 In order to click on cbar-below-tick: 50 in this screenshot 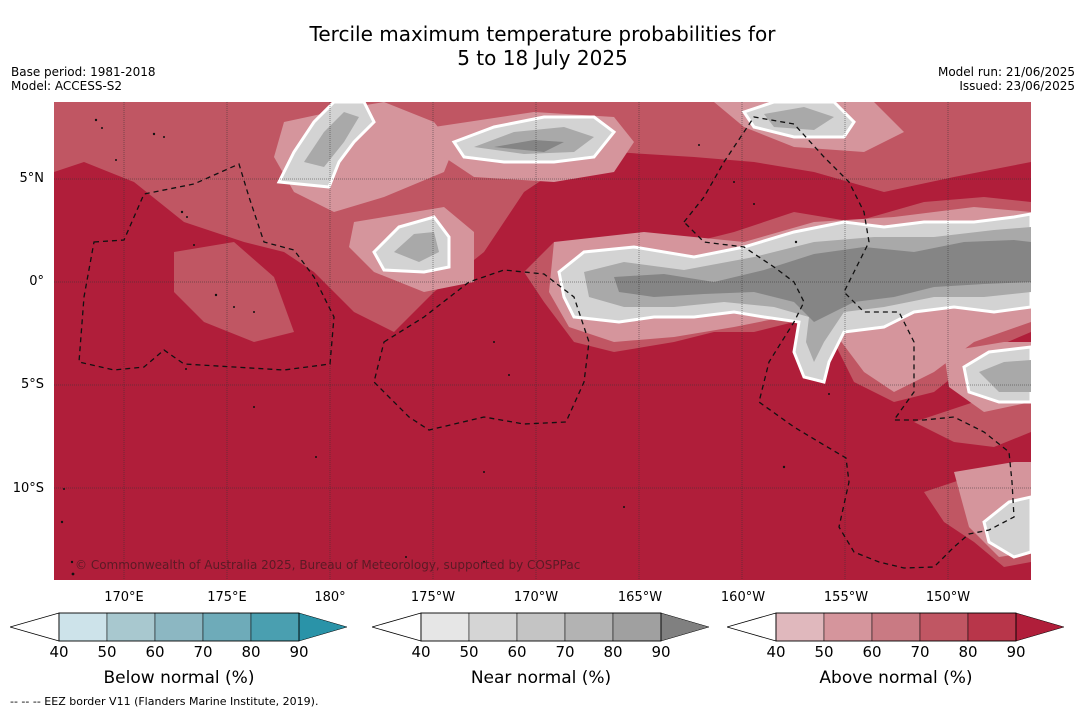, I will do `click(107, 652)`.